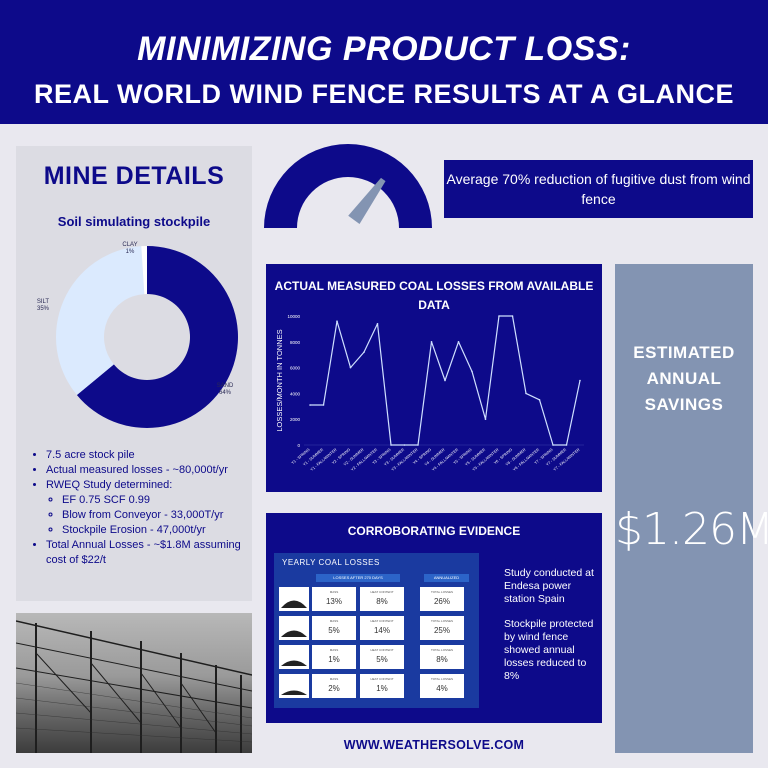  I want to click on detail-subitem: Stockpile Erosion - 47,000t/yr, so click(154, 530).